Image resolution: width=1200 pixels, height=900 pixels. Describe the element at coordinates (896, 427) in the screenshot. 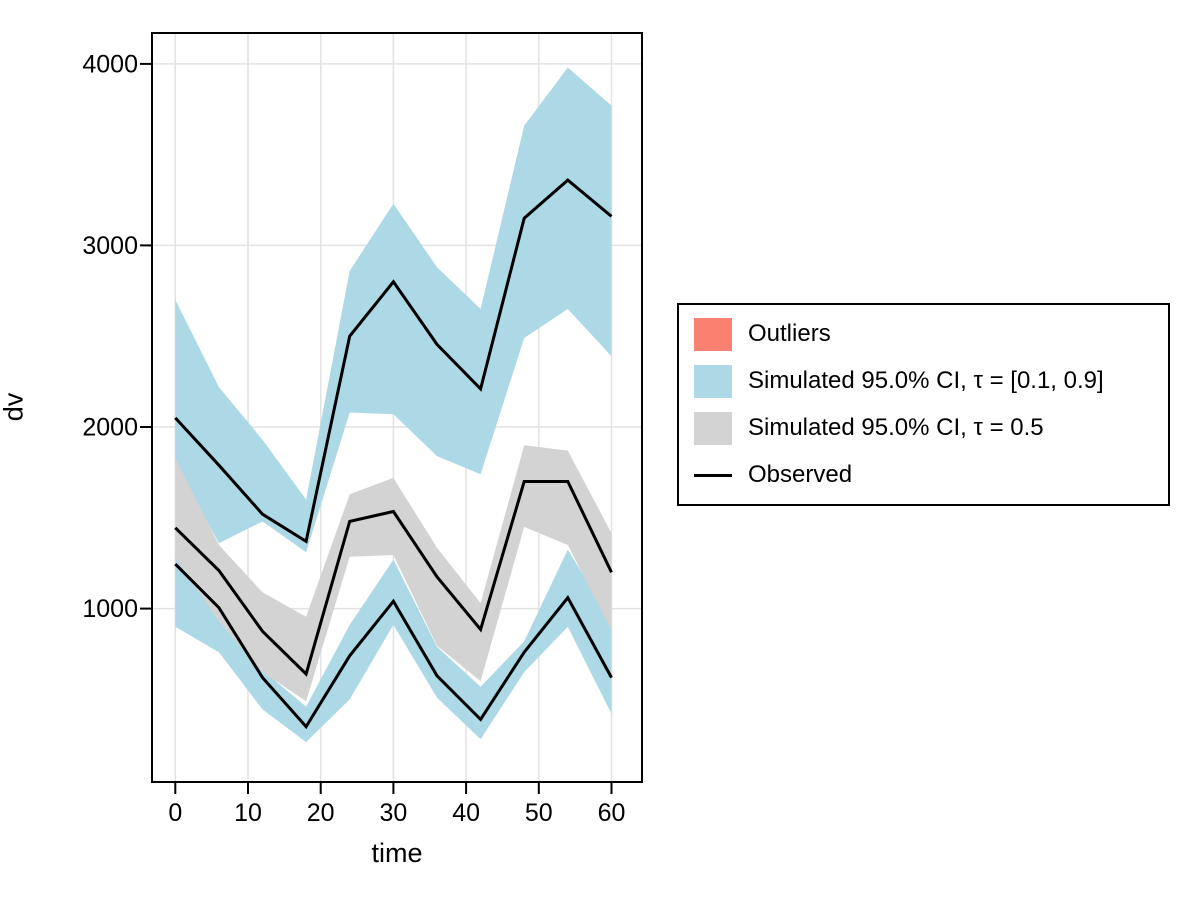

I see `legend-item-label: Simulated 95.0% CI, τ = 0.5` at that location.